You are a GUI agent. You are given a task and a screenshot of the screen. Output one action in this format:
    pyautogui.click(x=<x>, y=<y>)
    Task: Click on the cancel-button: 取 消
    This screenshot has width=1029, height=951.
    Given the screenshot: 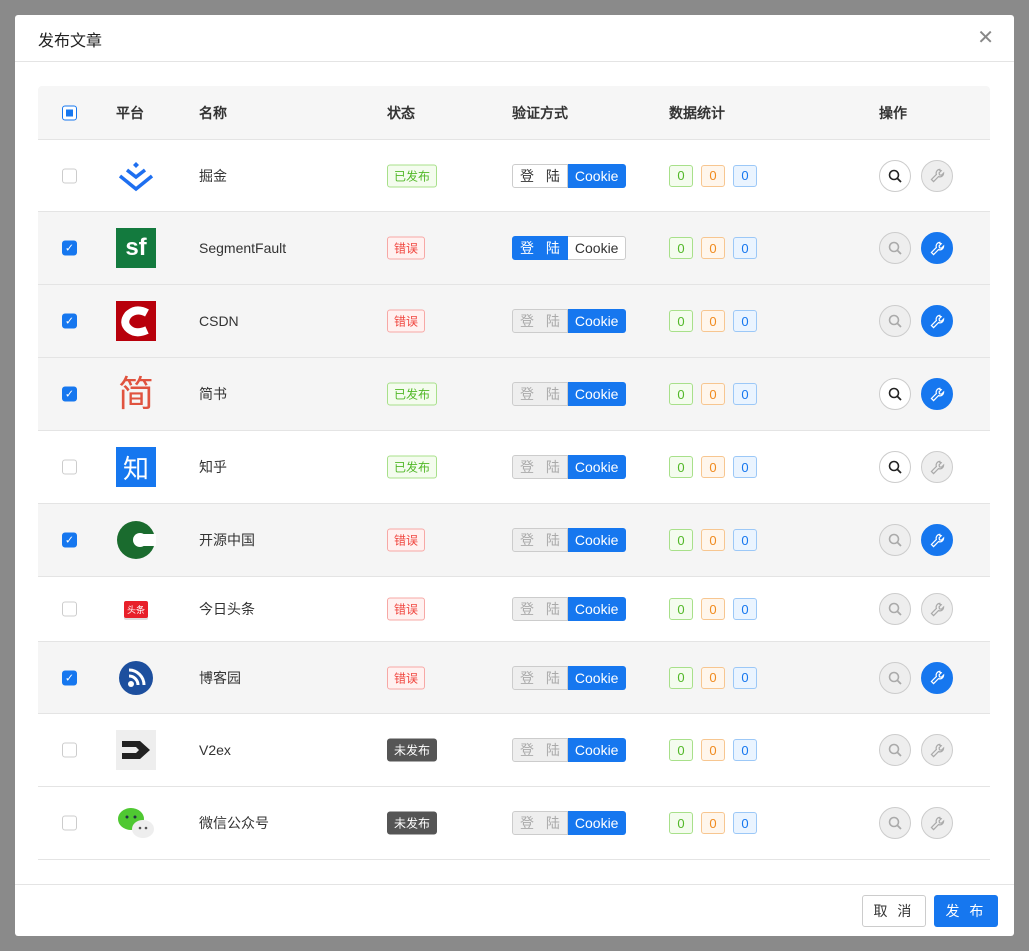 What is the action you would take?
    pyautogui.click(x=894, y=911)
    